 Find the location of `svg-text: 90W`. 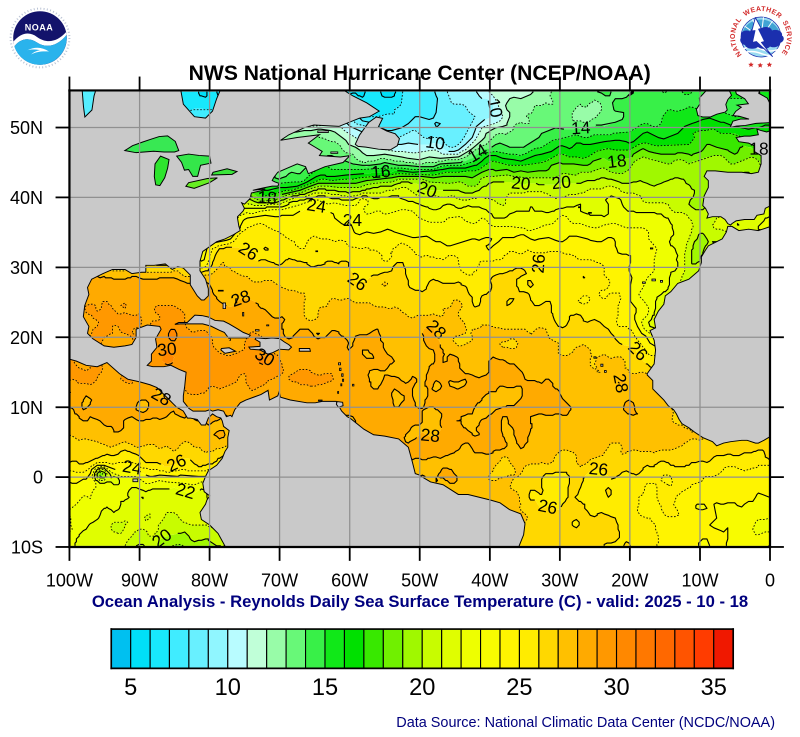

svg-text: 90W is located at coordinates (139, 581).